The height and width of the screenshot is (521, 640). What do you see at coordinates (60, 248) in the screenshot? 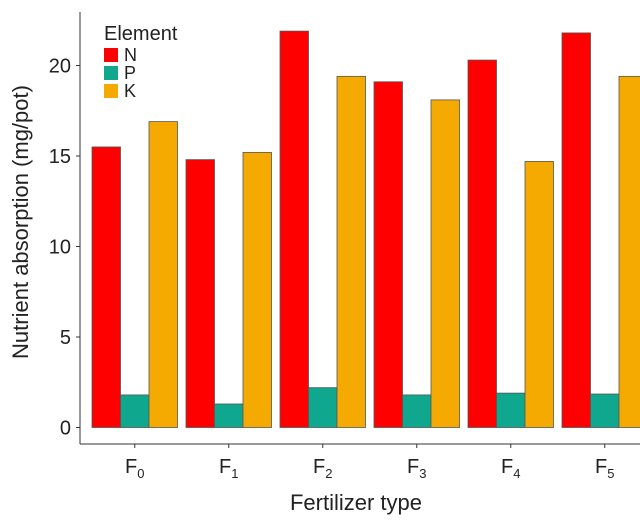
I see `y-tick-label: 10` at bounding box center [60, 248].